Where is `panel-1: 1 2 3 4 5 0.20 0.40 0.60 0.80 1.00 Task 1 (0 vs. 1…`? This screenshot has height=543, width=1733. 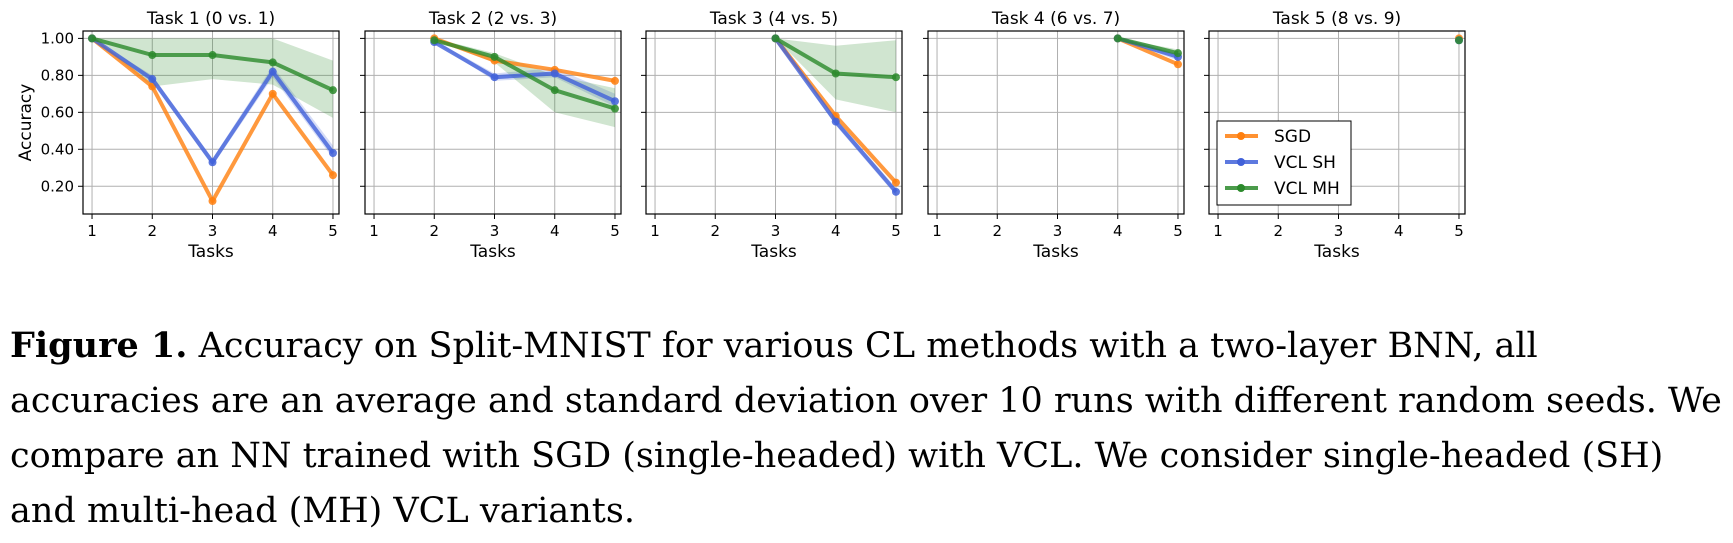
panel-1: 1 2 3 4 5 0.20 0.40 0.60 0.80 1.00 Task 1 (0 vs. 1… is located at coordinates (178, 135).